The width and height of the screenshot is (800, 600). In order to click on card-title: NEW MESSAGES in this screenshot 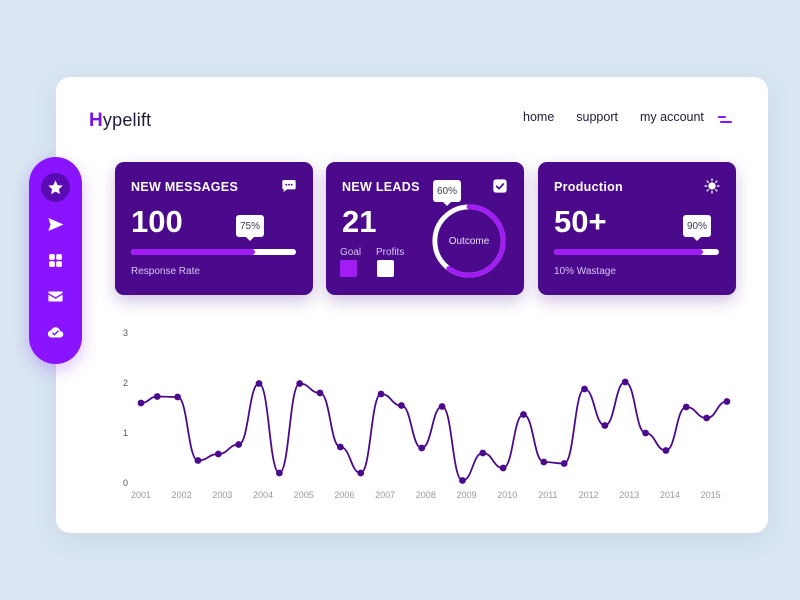, I will do `click(185, 187)`.